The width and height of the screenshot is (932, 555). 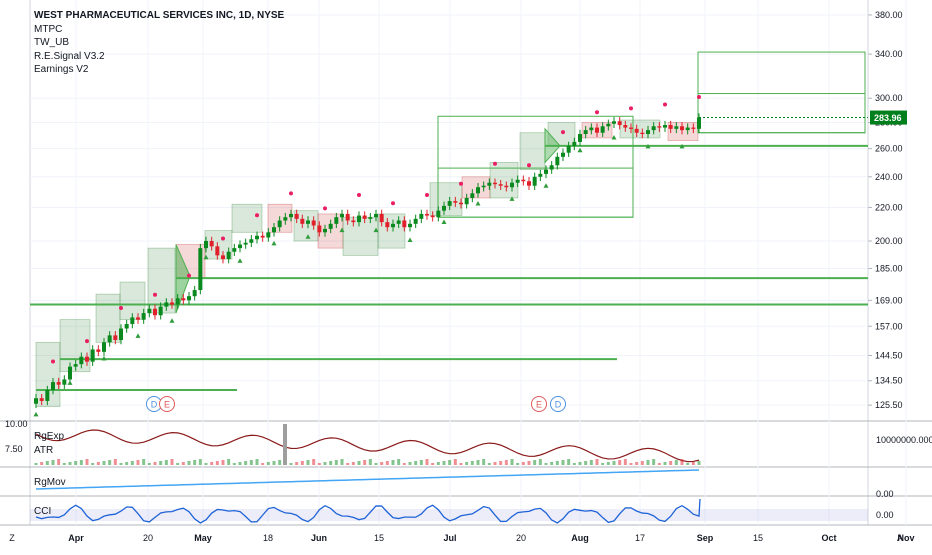 I want to click on legend-study-earnings: Earnings V2, so click(x=61, y=69).